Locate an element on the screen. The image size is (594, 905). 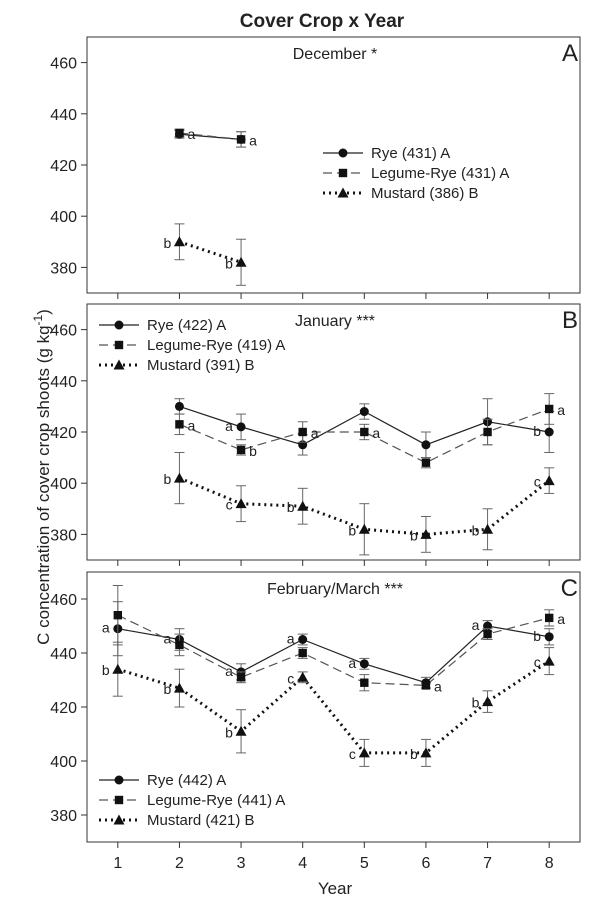
series: b b b c c b b c is located at coordinates (328, 704).